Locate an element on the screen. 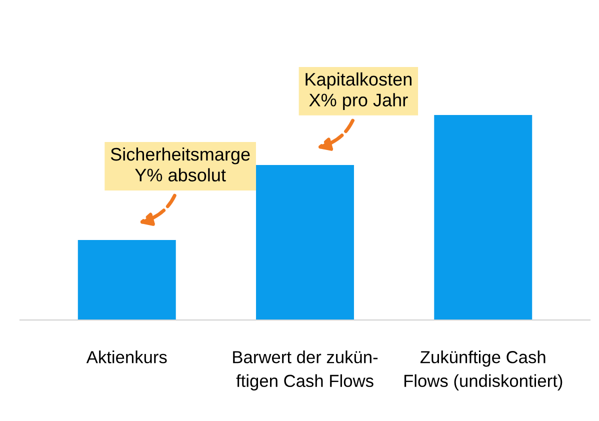 The width and height of the screenshot is (599, 421). x-tick-label: Aktienkurs is located at coordinates (126, 357).